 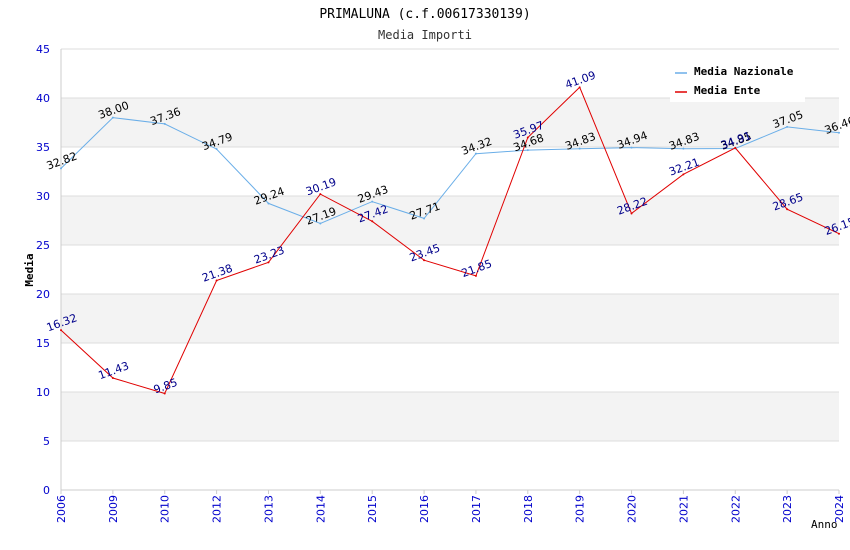 What do you see at coordinates (683, 509) in the screenshot?
I see `x-tick-label: 2021` at bounding box center [683, 509].